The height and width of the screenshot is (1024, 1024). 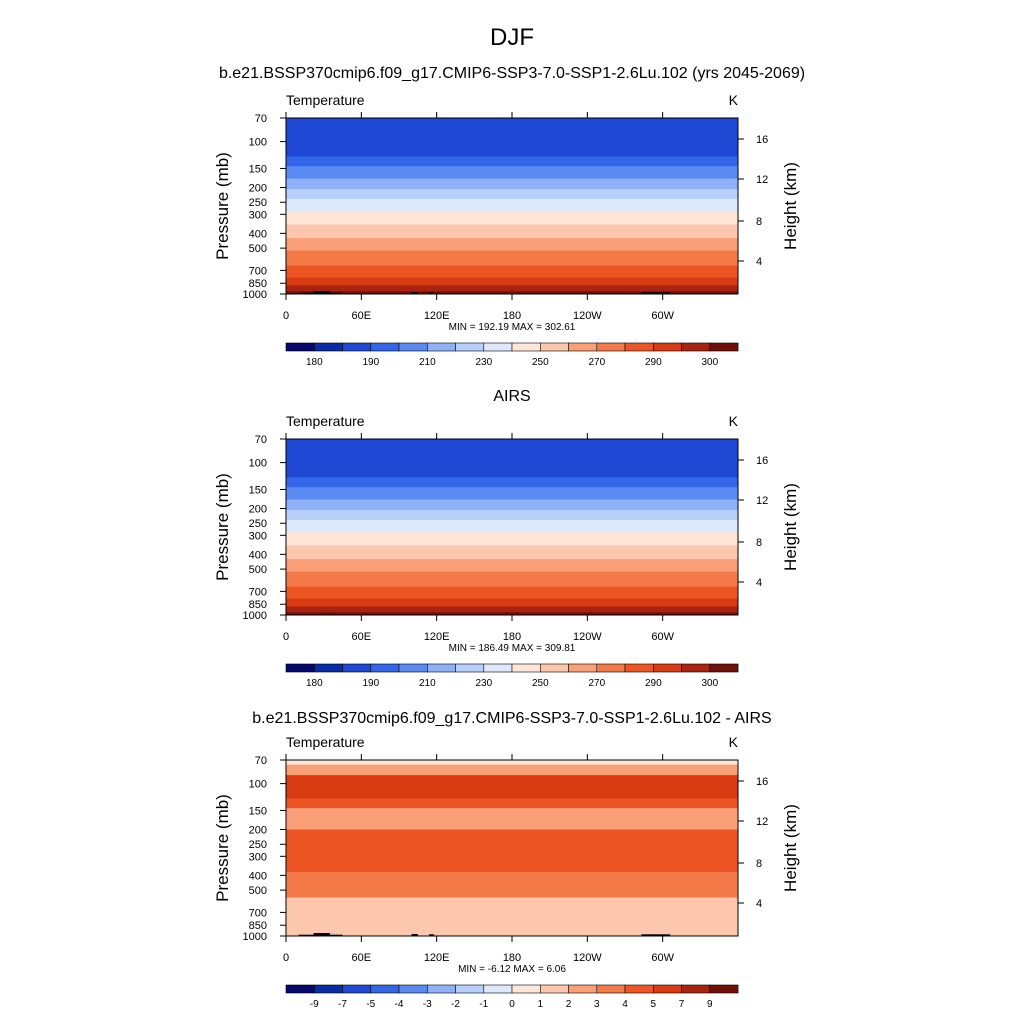 What do you see at coordinates (314, 1004) in the screenshot?
I see `colorbar-label: -9` at bounding box center [314, 1004].